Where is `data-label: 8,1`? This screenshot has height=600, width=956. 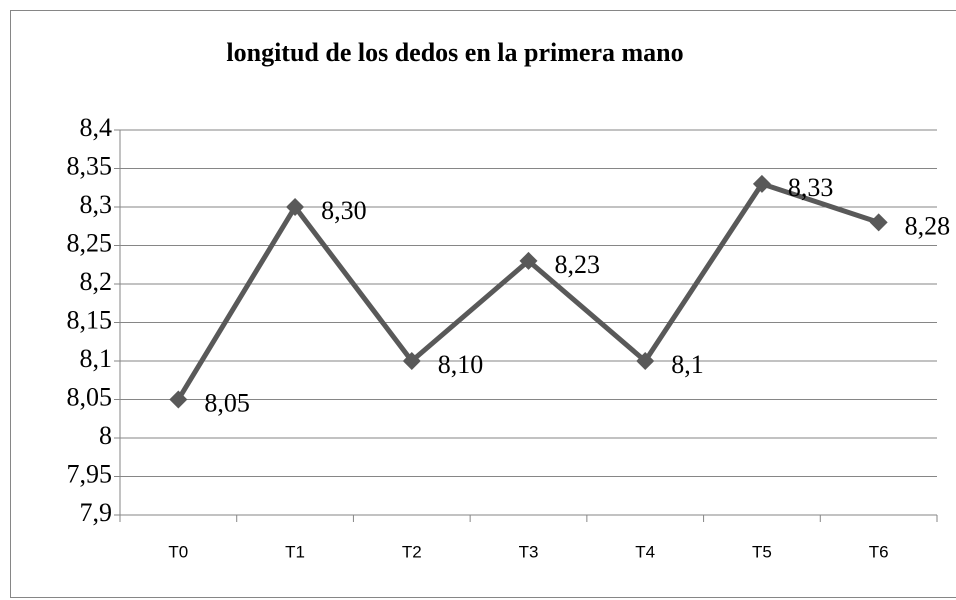
data-label: 8,1 is located at coordinates (687, 364).